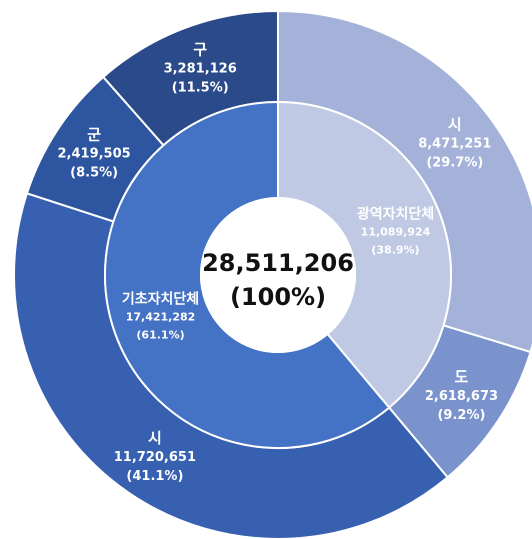 Image resolution: width=532 pixels, height=539 pixels. I want to click on inner-value-label-0: 11,089,924, so click(396, 231).